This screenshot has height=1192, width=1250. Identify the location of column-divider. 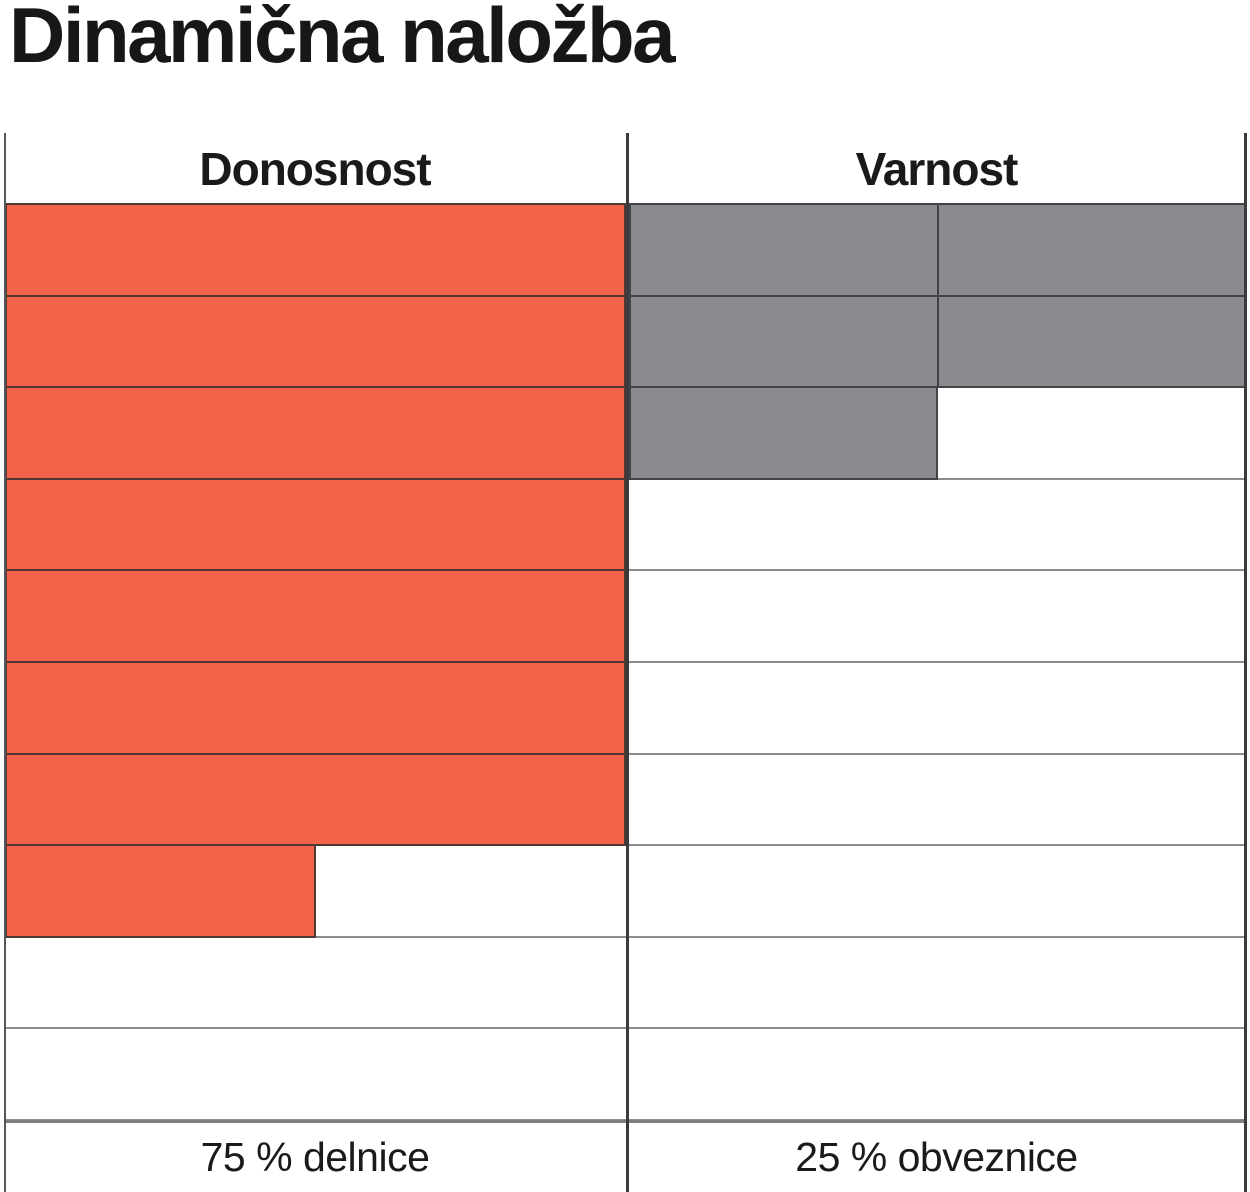
(627, 662).